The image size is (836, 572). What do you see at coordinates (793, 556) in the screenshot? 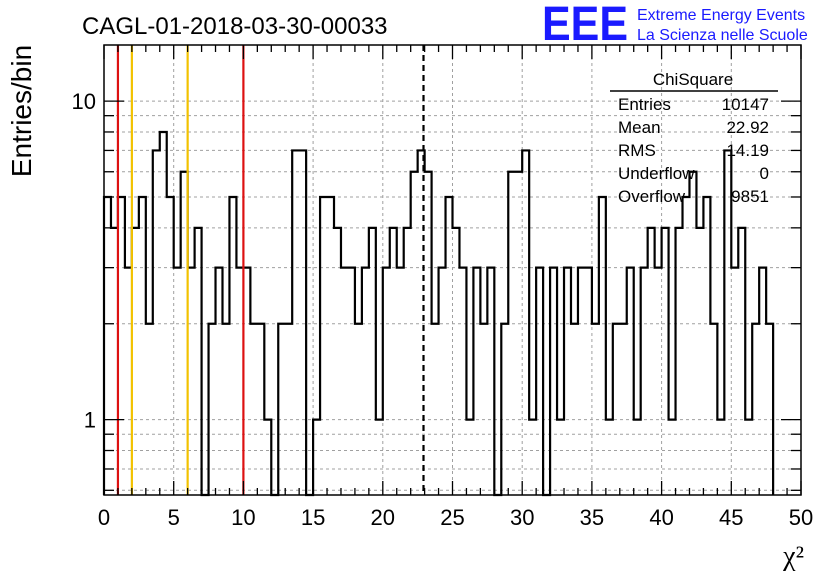
I see `x-axis-label: χ²` at bounding box center [793, 556].